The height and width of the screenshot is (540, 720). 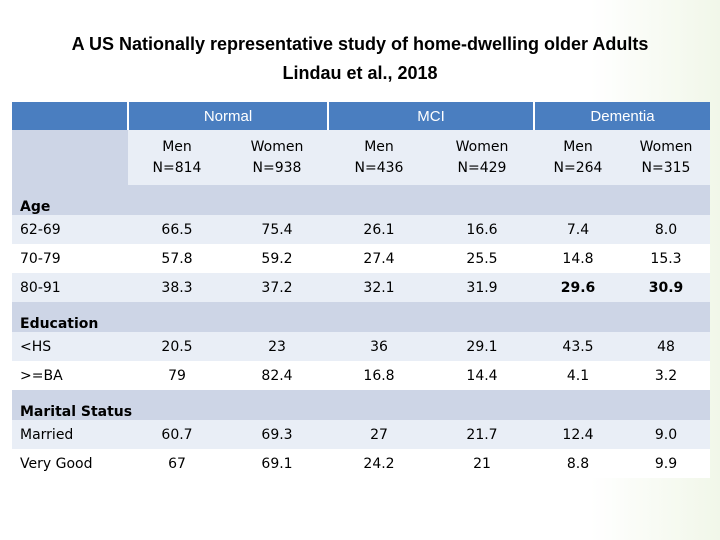 What do you see at coordinates (482, 258) in the screenshot?
I see `value-cell: 25.5` at bounding box center [482, 258].